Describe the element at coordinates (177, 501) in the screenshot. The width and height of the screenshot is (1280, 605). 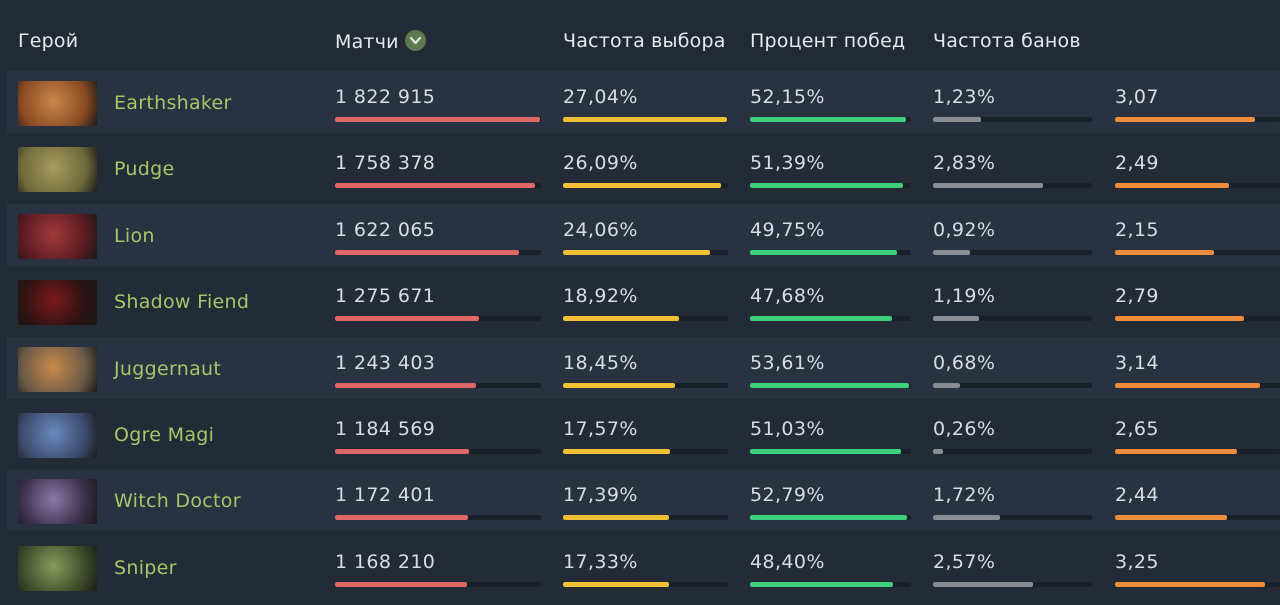
I see `hero-name-link: Witch Doctor` at that location.